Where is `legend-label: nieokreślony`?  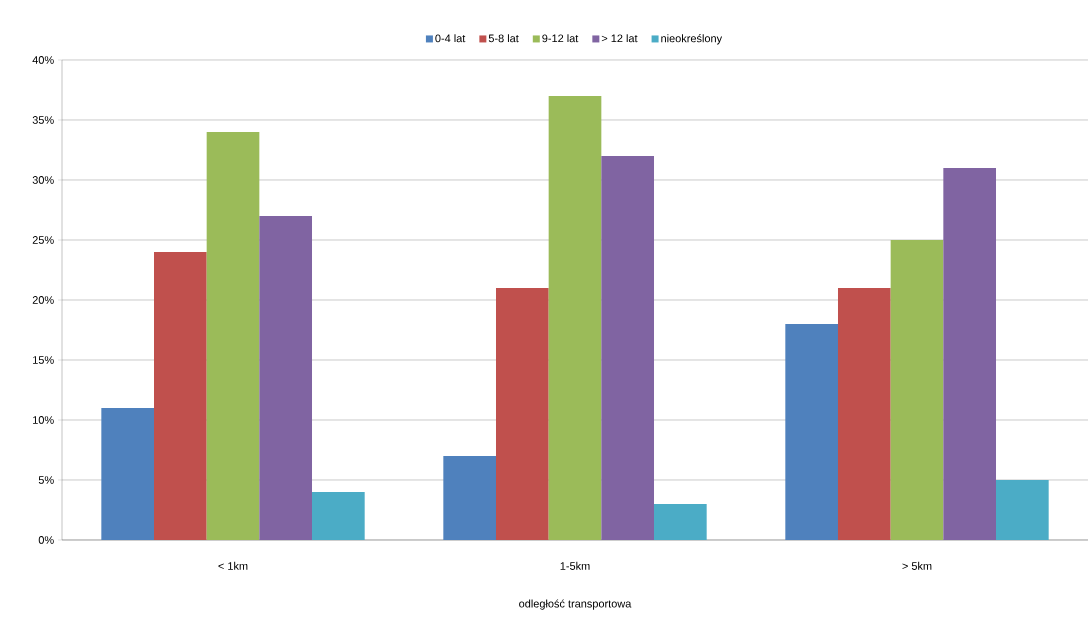 legend-label: nieokreślony is located at coordinates (692, 39).